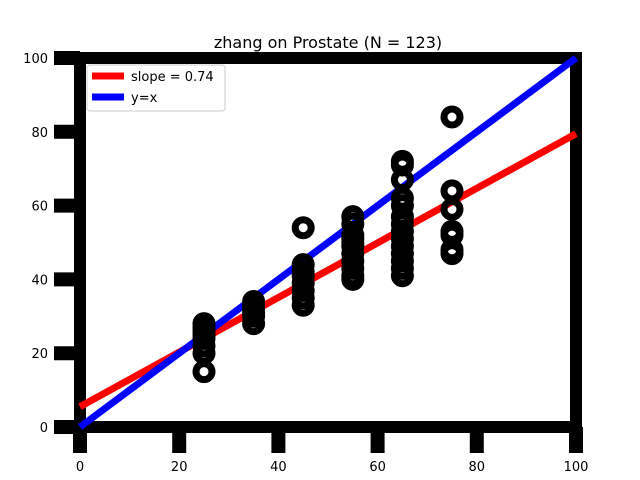  Describe the element at coordinates (39, 280) in the screenshot. I see `y-tick-label: 40` at that location.